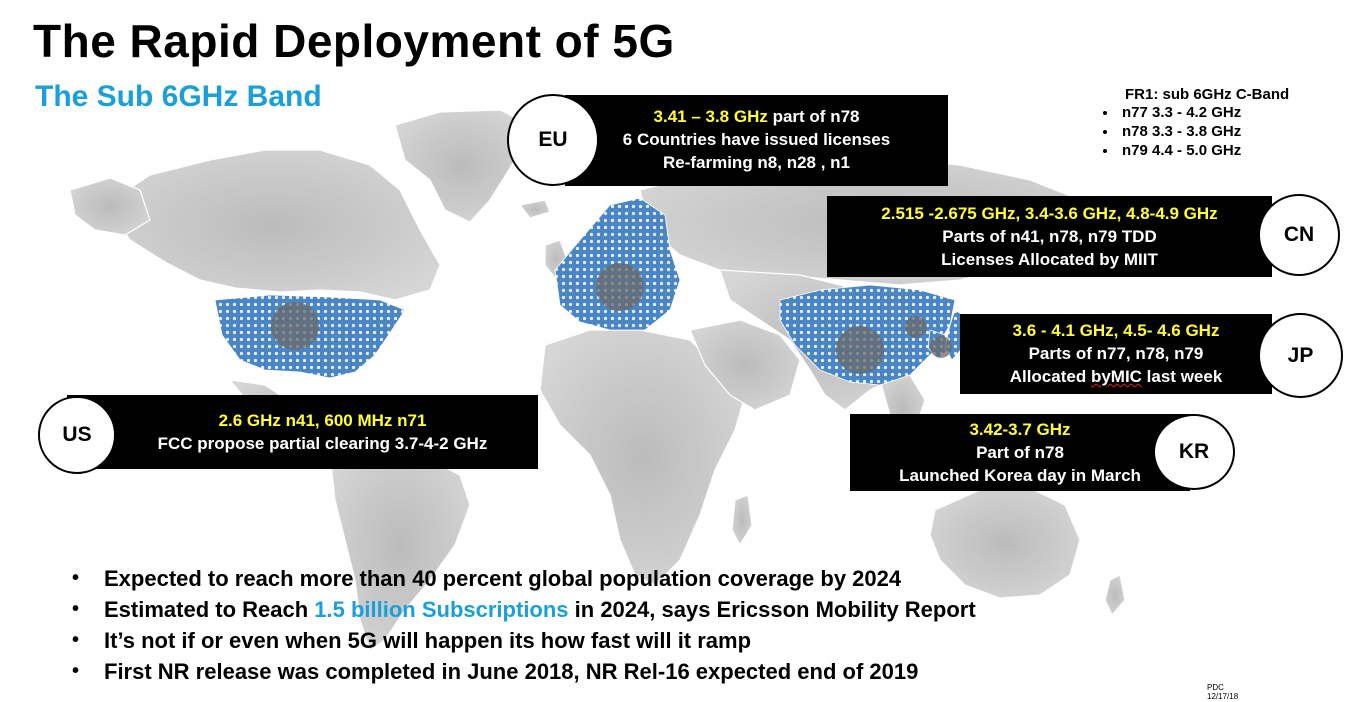 The image size is (1352, 702). I want to click on new-zealand-shape, so click(1115, 595).